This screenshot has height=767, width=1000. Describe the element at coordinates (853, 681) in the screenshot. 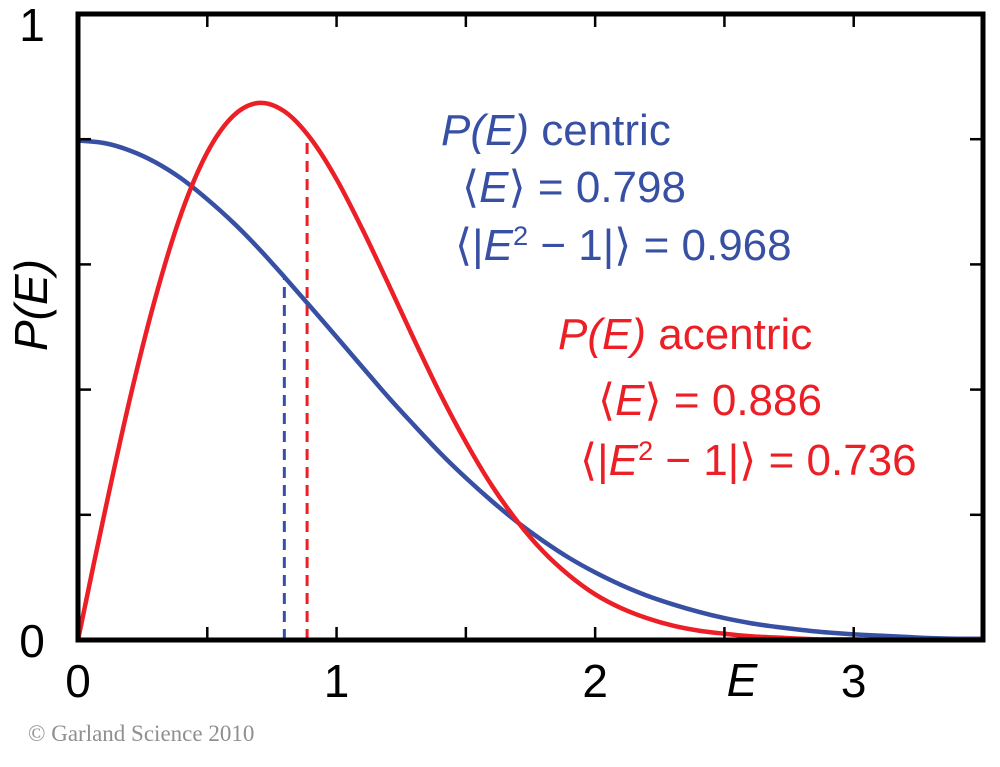

I see `x-tick-label-3: 3` at that location.